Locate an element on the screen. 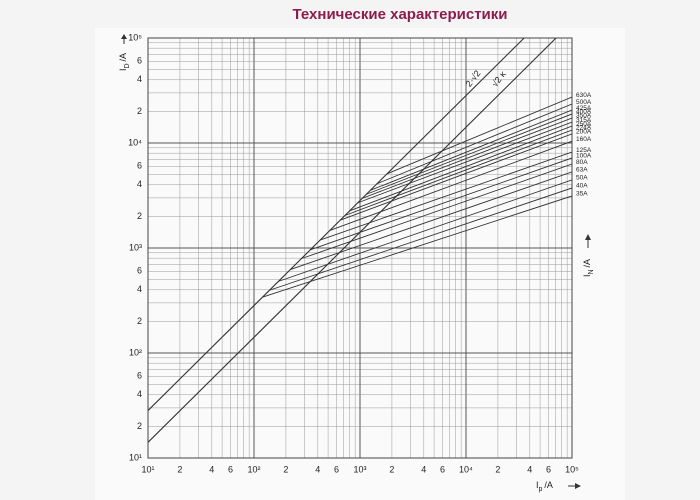 The width and height of the screenshot is (700, 500). curve-label: 125A is located at coordinates (584, 150).